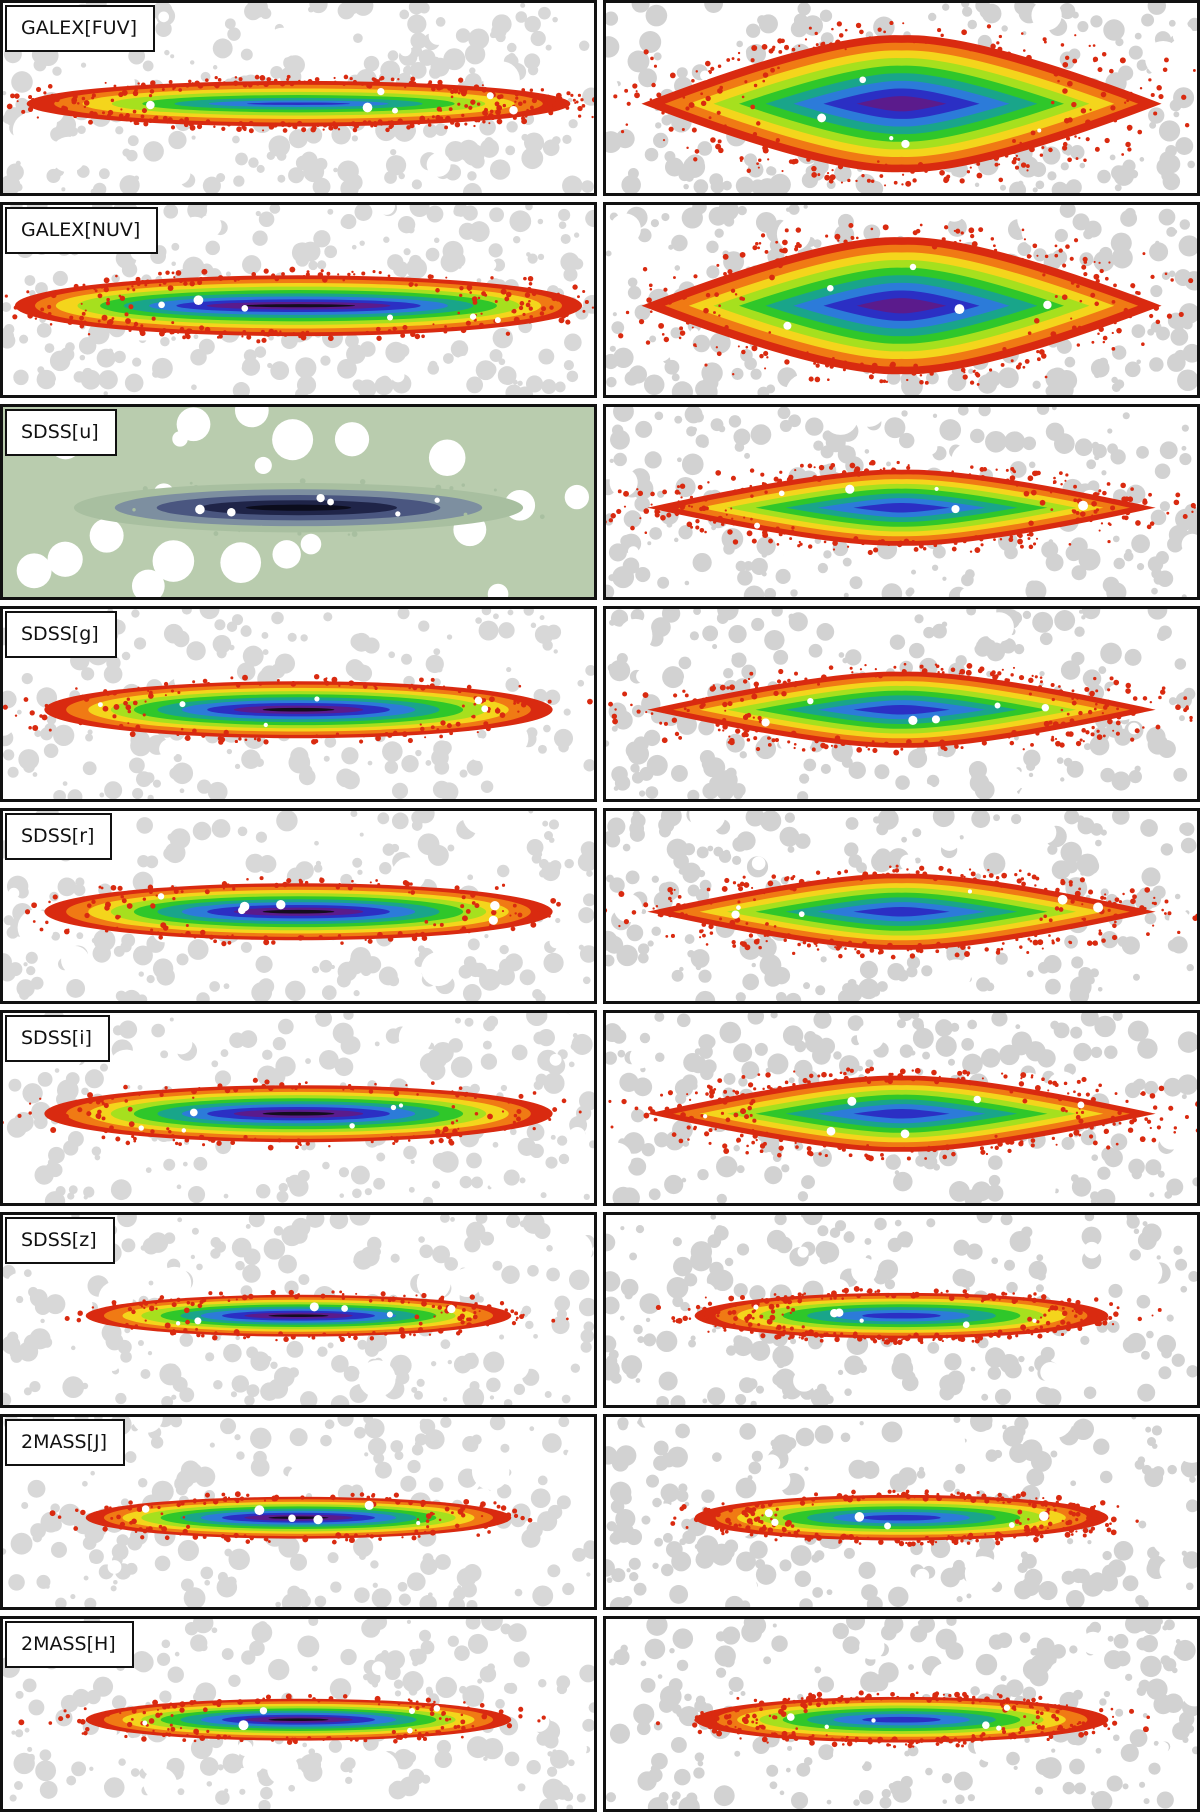  Describe the element at coordinates (298, 704) in the screenshot. I see `observed-image-panel: SDSS[g]` at that location.